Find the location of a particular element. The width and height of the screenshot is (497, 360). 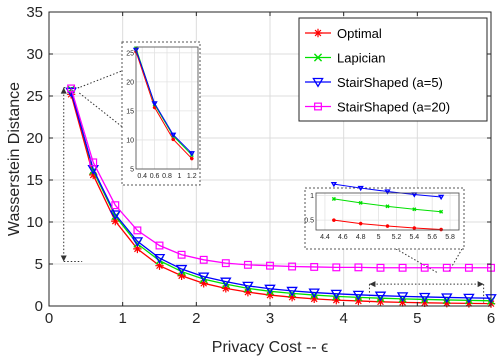

legend-item: StairShaped (a=20) is located at coordinates (377, 107).